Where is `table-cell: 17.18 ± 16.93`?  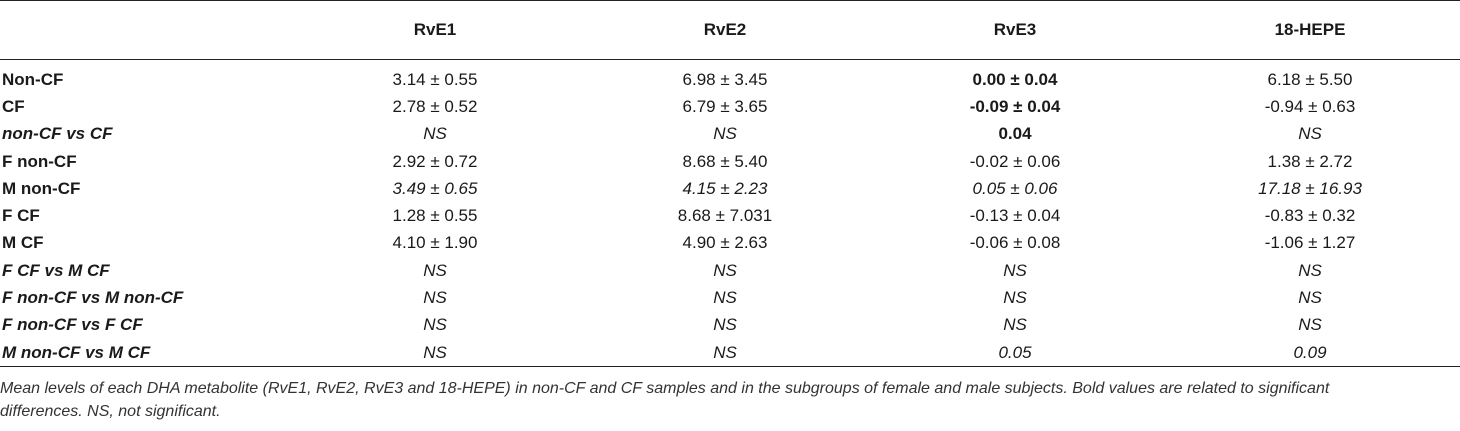 table-cell: 17.18 ± 16.93 is located at coordinates (1310, 188).